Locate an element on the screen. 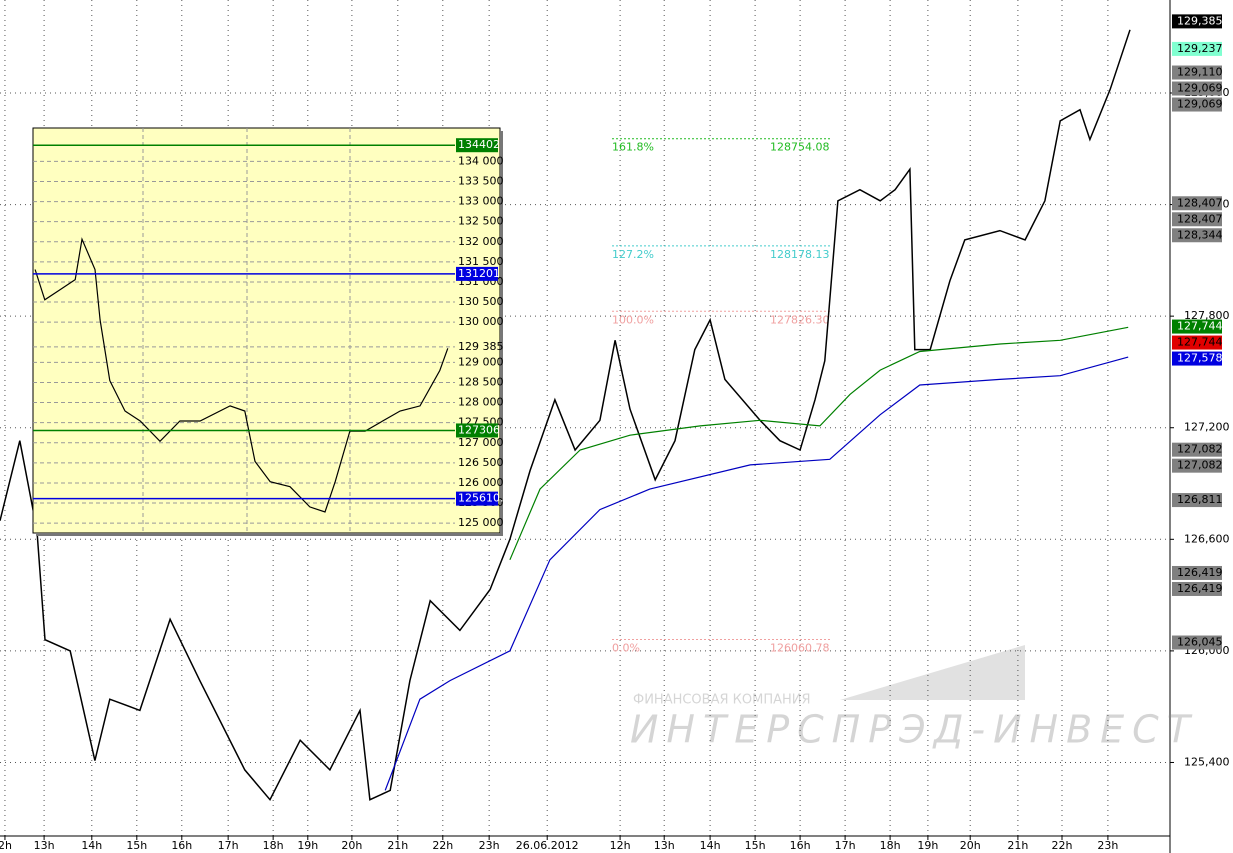  fib-price: 128754.08 is located at coordinates (800, 147).